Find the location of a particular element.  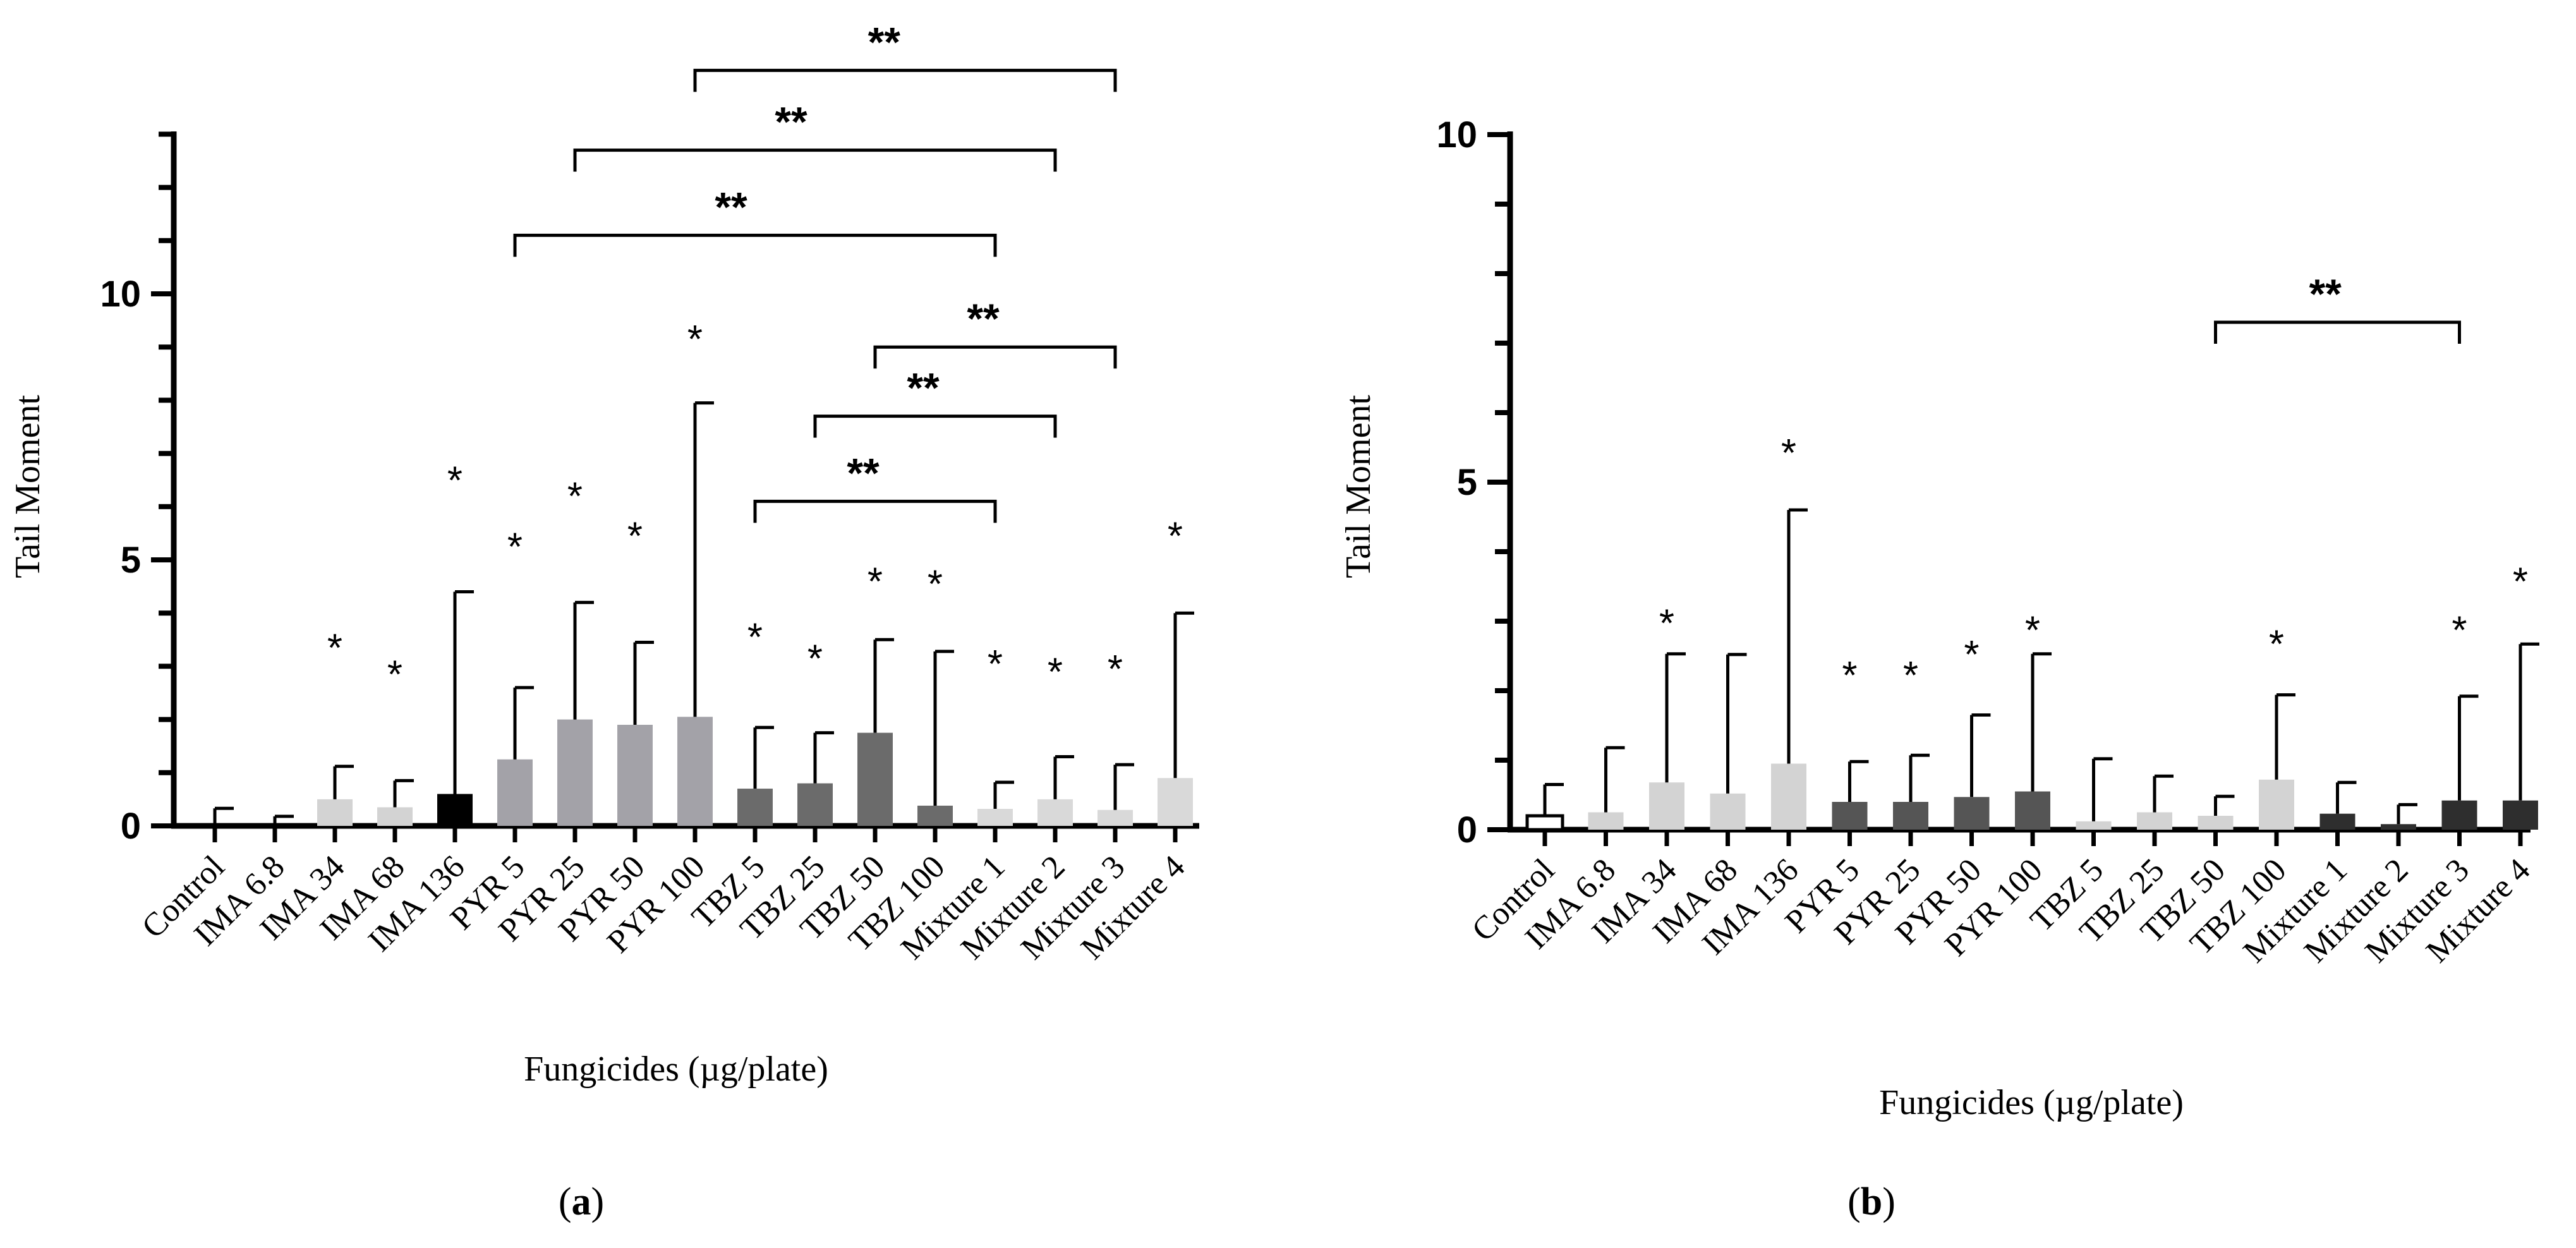

panel-a-y-tick-label: 5 is located at coordinates (131, 560).